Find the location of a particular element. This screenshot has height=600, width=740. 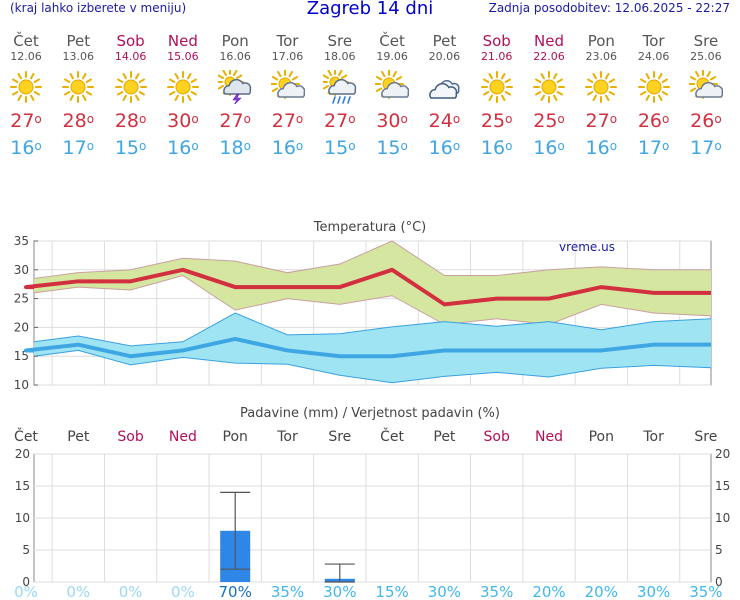

precipitation-probability-label: 15% is located at coordinates (391, 591).